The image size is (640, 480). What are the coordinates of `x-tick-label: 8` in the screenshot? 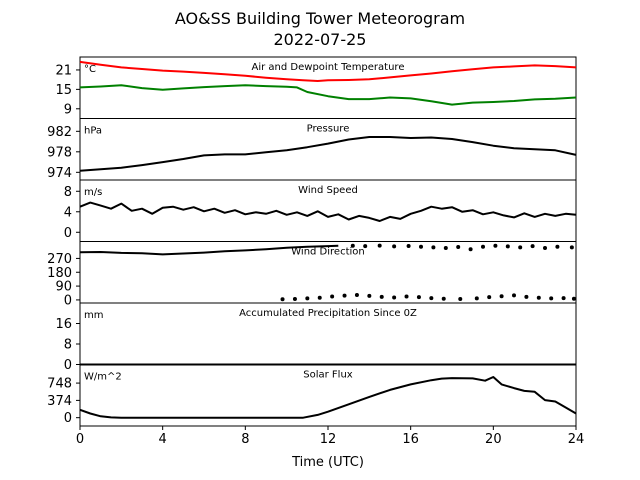 It's located at (245, 439).